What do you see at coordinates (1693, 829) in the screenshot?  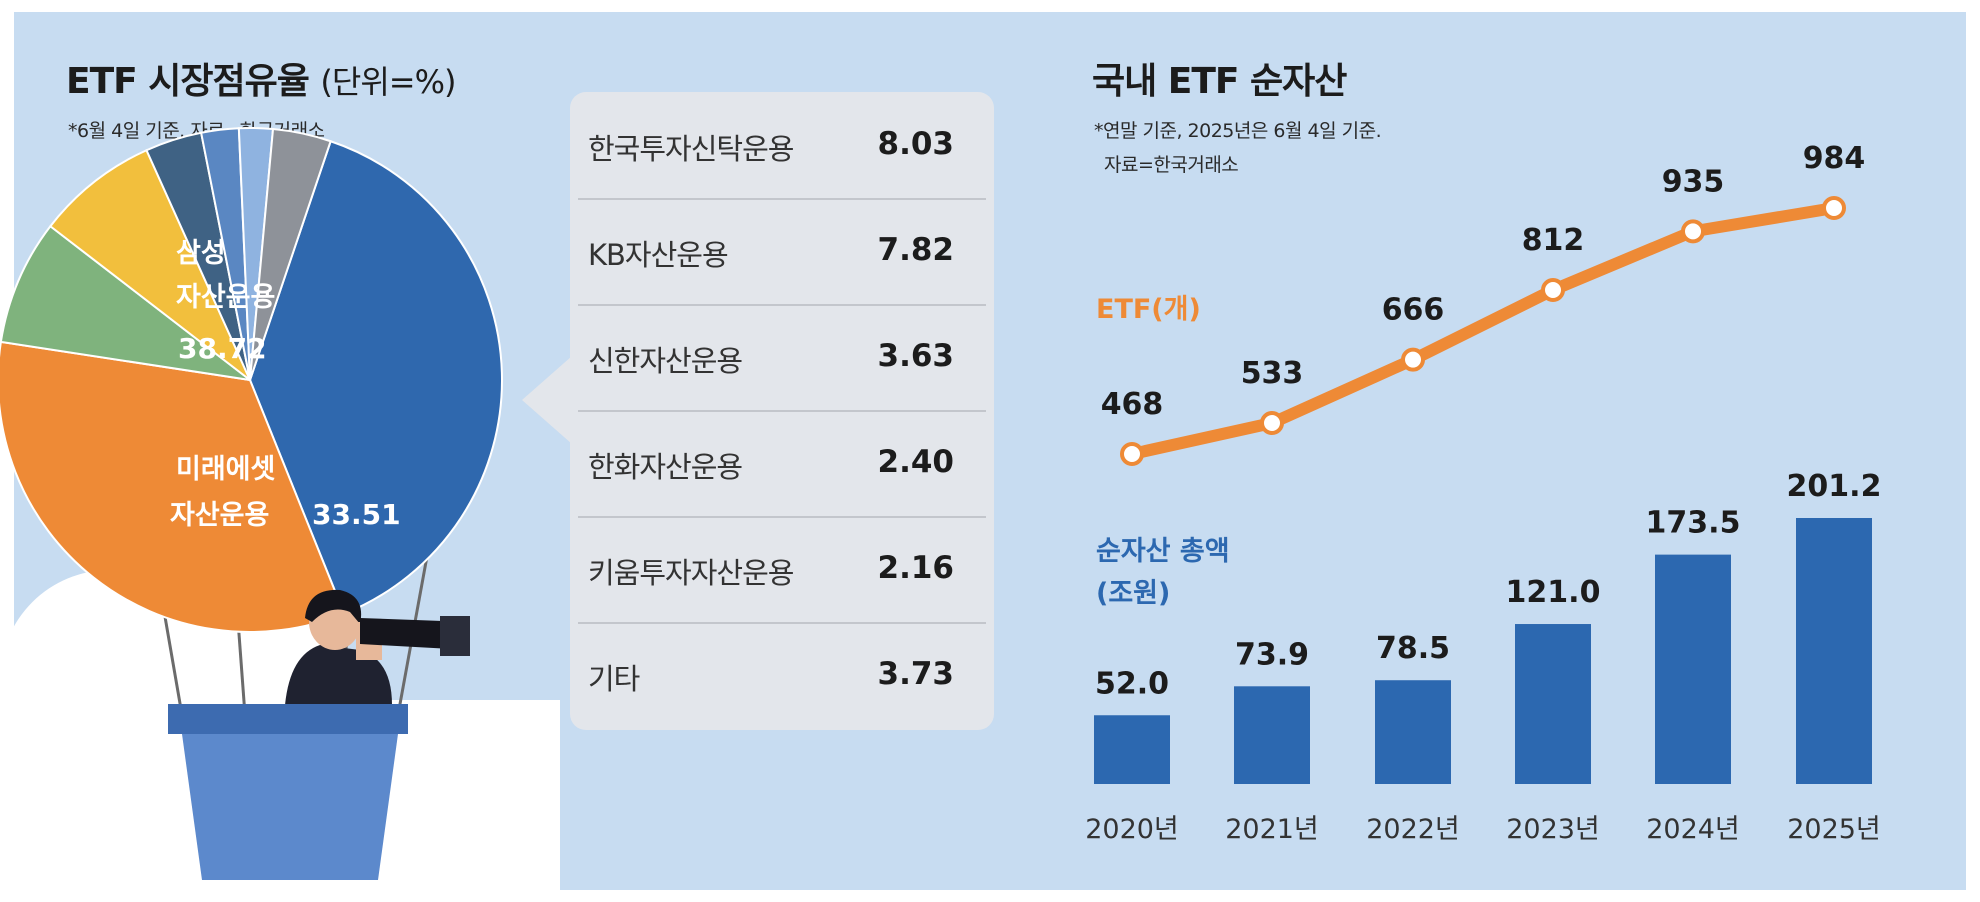 I see `x-tick-label: 2024년` at bounding box center [1693, 829].